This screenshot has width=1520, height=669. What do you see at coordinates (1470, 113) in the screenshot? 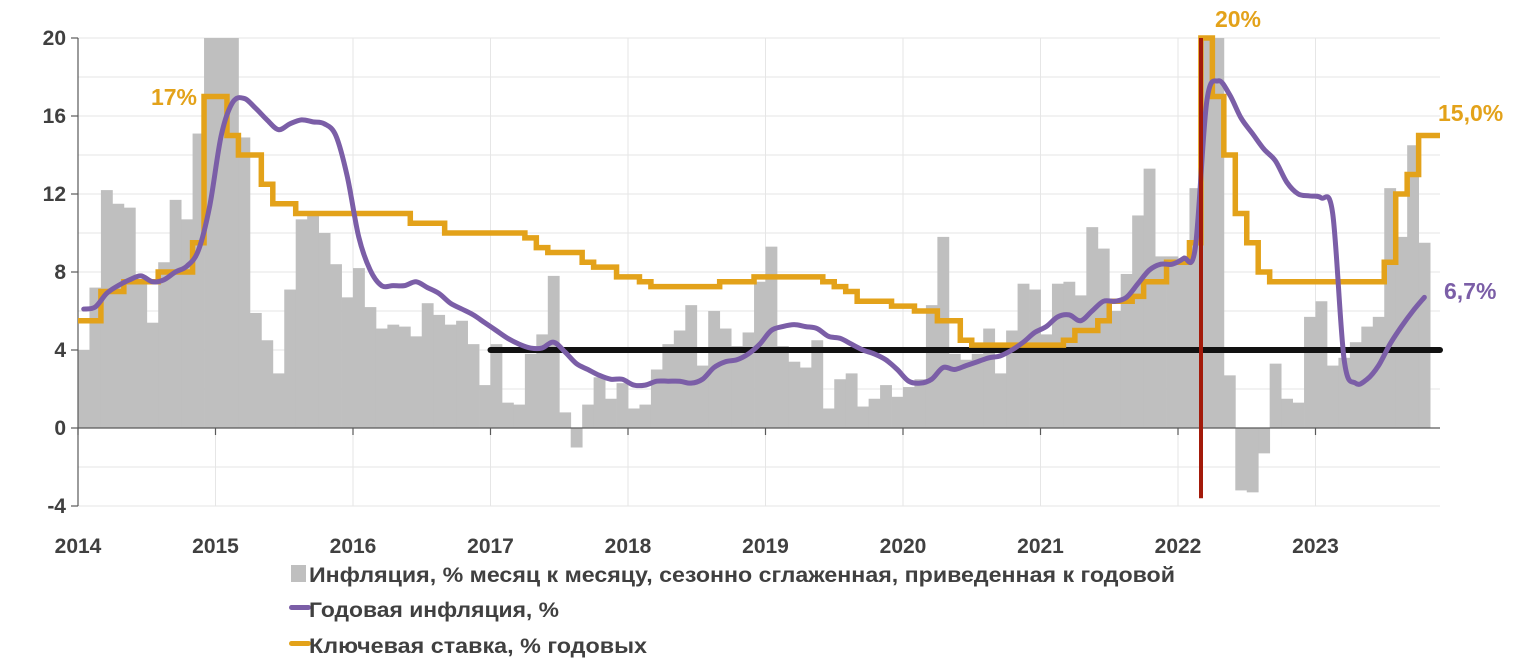
I see `annotation-label: 15,0%` at bounding box center [1470, 113].